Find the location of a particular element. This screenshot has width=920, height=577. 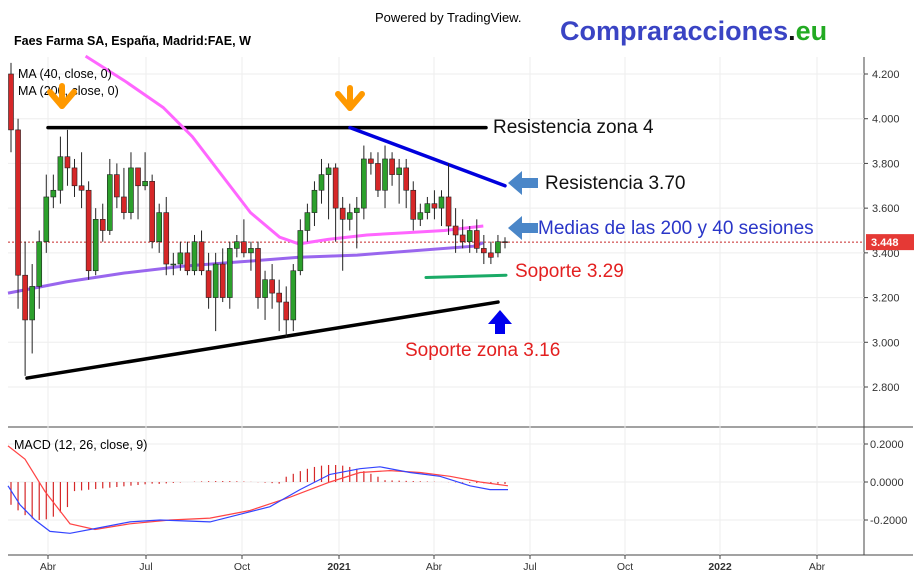

arrow-up-icon is located at coordinates (500, 322).